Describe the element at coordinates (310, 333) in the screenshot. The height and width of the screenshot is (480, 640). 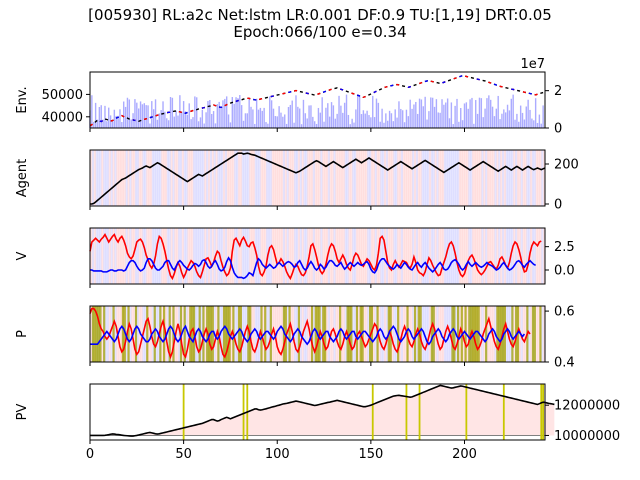
I see `policy_buy-line` at that location.